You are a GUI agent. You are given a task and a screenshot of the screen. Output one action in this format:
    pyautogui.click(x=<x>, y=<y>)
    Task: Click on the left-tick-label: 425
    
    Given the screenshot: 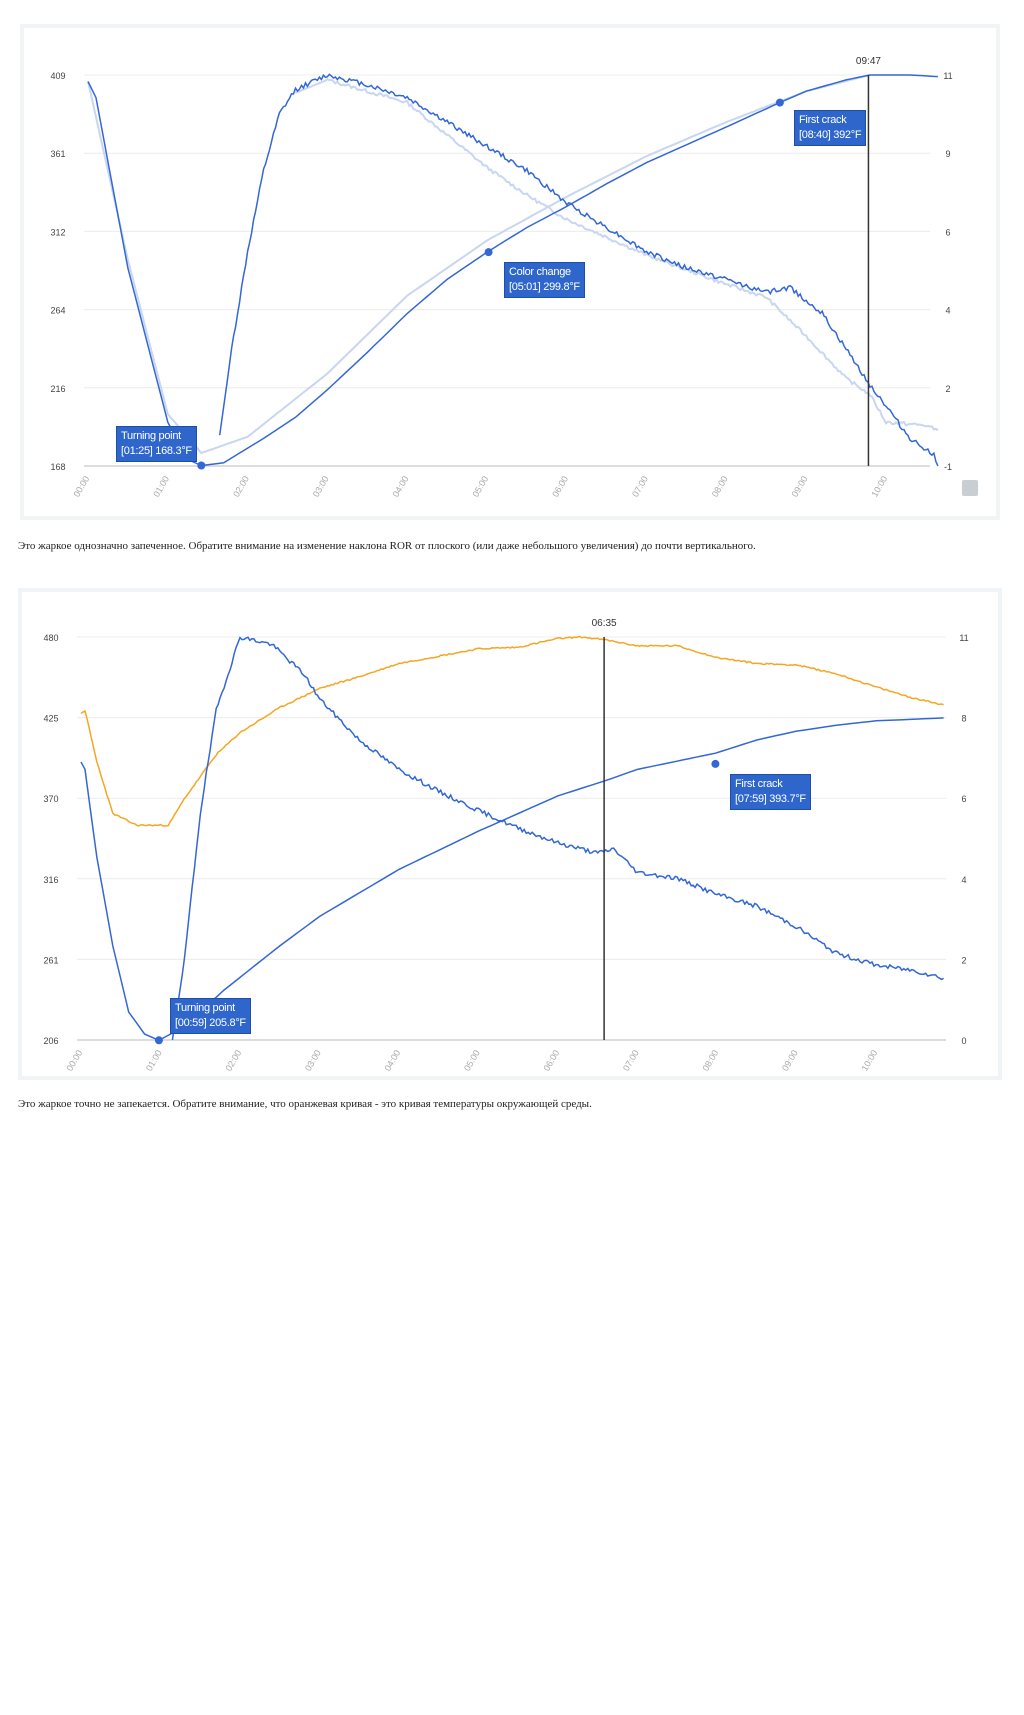 What is the action you would take?
    pyautogui.click(x=50, y=719)
    